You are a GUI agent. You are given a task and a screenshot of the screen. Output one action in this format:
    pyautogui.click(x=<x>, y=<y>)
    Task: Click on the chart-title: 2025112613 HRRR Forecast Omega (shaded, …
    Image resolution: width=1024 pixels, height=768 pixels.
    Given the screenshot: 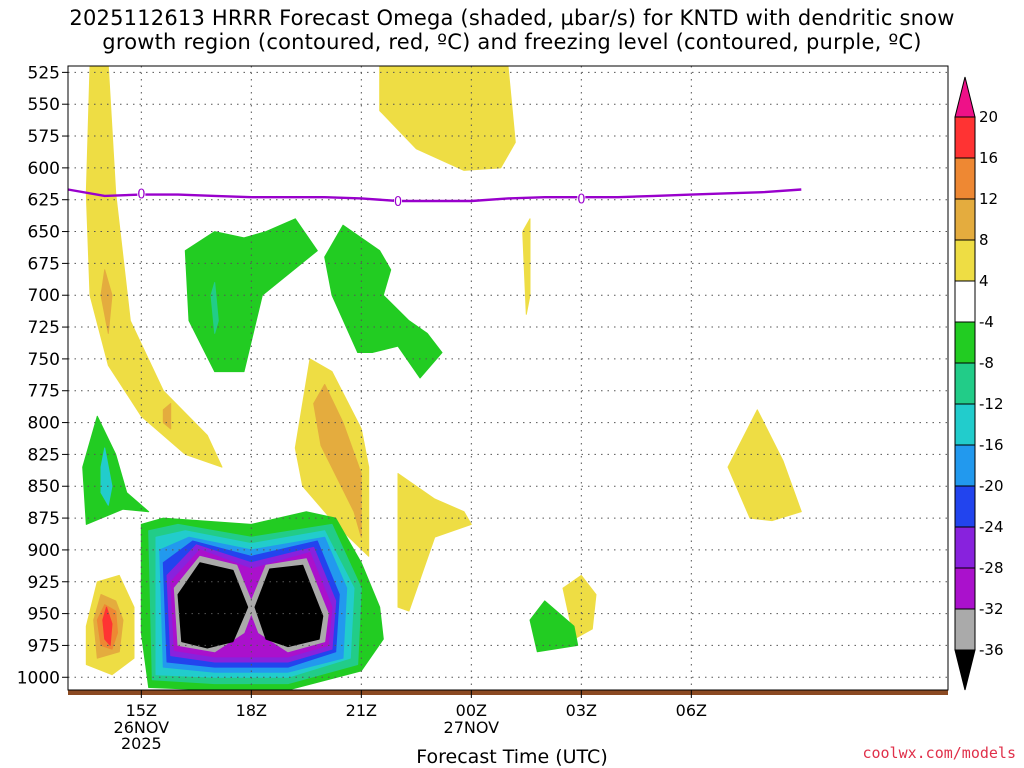 What is the action you would take?
    pyautogui.click(x=512, y=30)
    